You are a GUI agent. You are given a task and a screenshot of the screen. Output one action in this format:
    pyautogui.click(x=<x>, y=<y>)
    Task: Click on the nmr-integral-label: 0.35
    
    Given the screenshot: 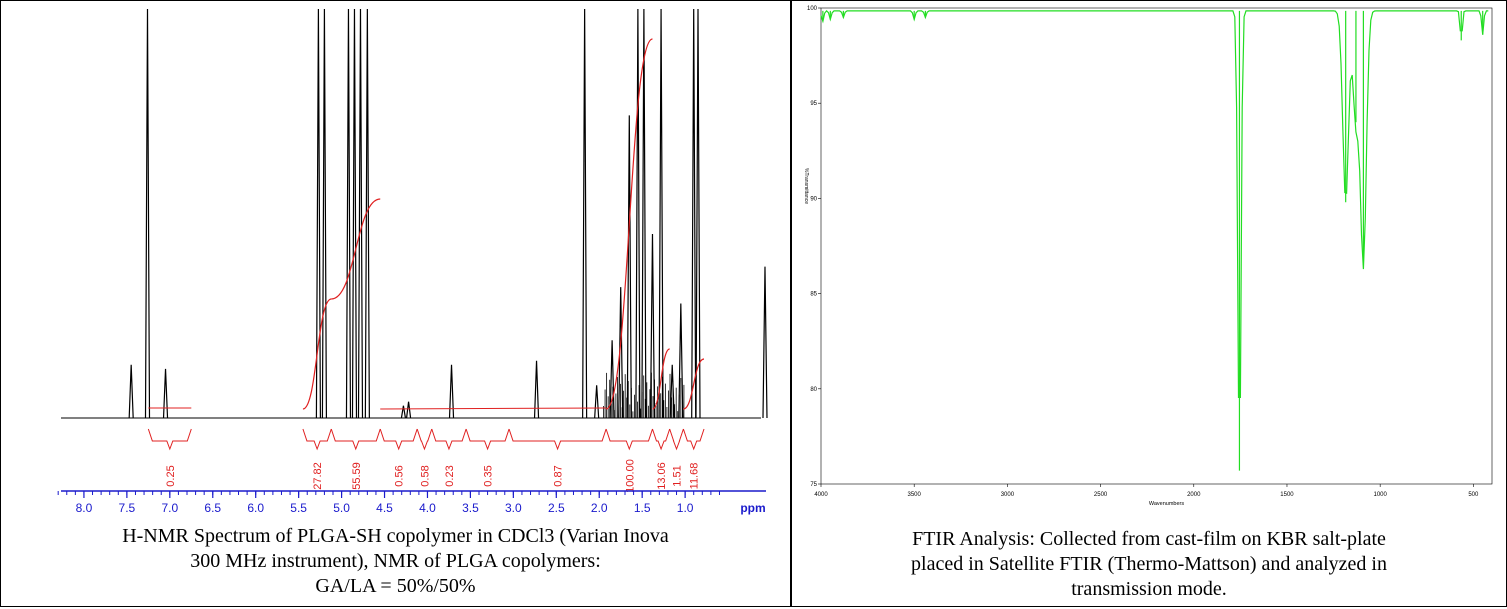 What is the action you would take?
    pyautogui.click(x=489, y=475)
    